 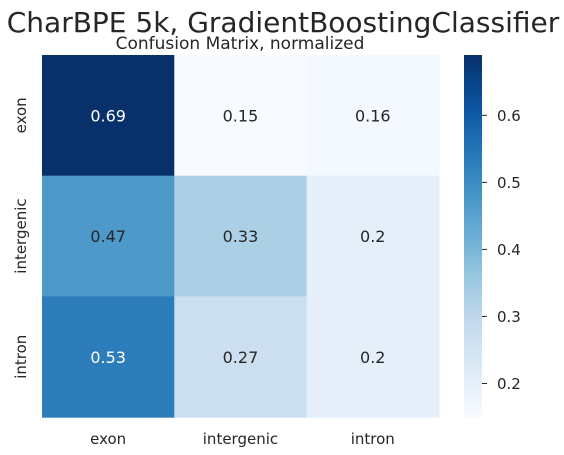 What do you see at coordinates (108, 439) in the screenshot?
I see `column-label: exon` at bounding box center [108, 439].